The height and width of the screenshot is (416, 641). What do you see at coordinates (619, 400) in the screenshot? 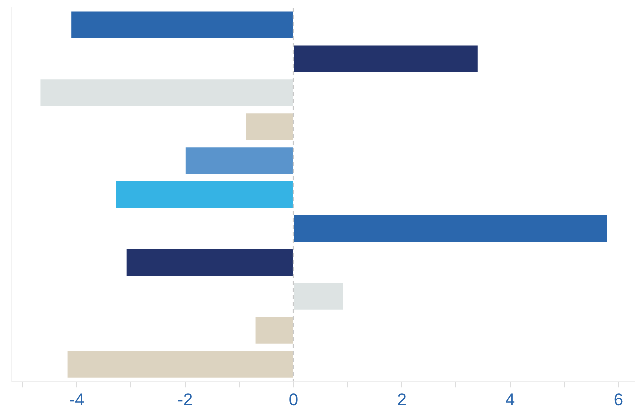
I see `x-tick-label: 6` at bounding box center [619, 400].